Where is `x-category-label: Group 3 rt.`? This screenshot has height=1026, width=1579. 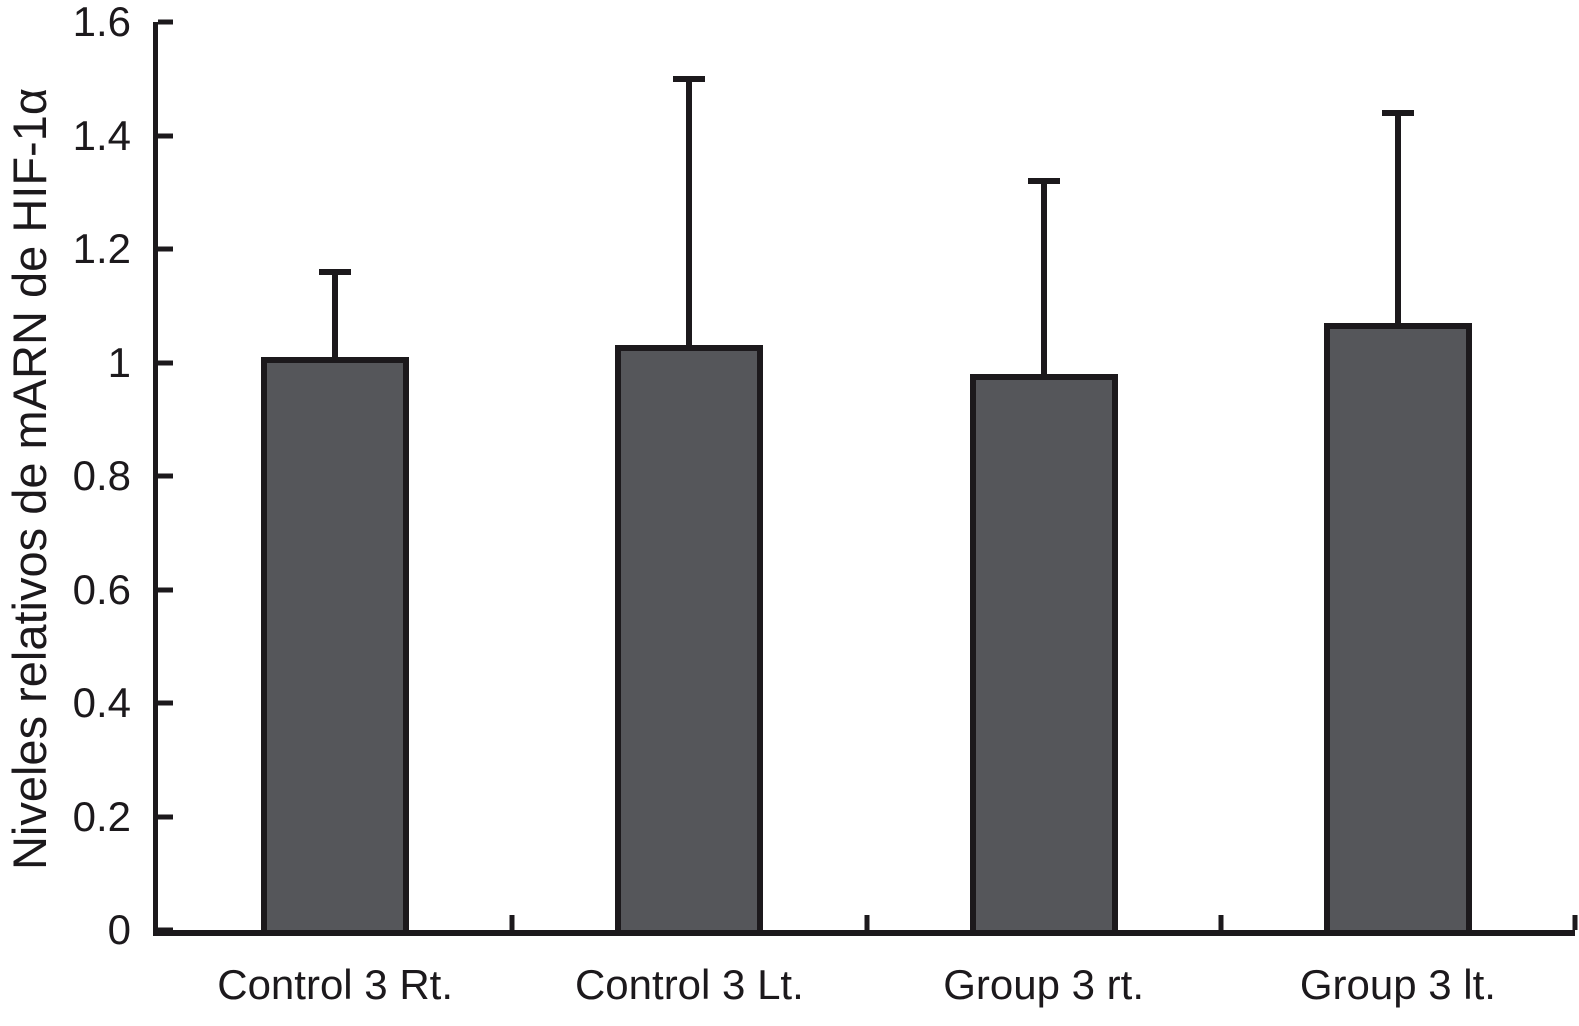 x-category-label: Group 3 rt. is located at coordinates (1044, 984).